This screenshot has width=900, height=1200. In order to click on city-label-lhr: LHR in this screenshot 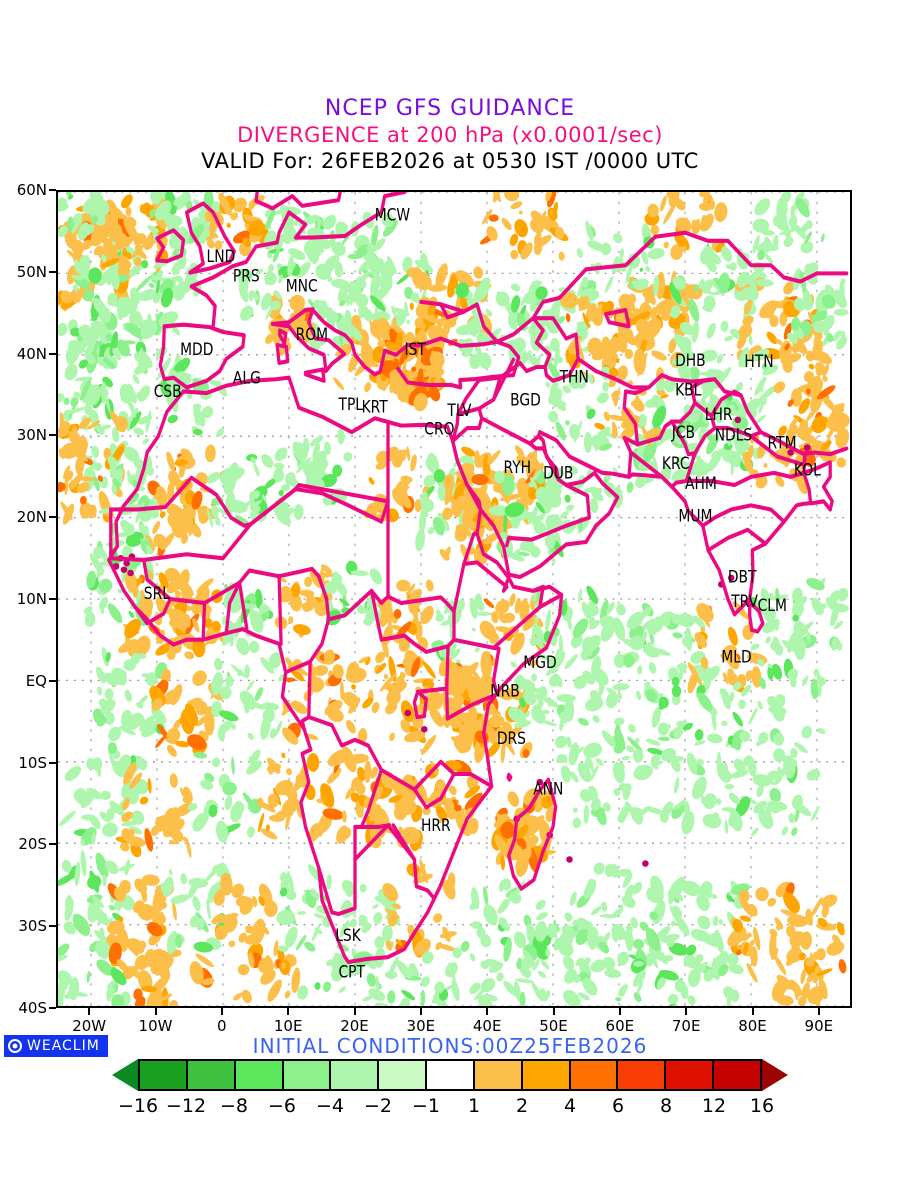, I will do `click(719, 415)`.